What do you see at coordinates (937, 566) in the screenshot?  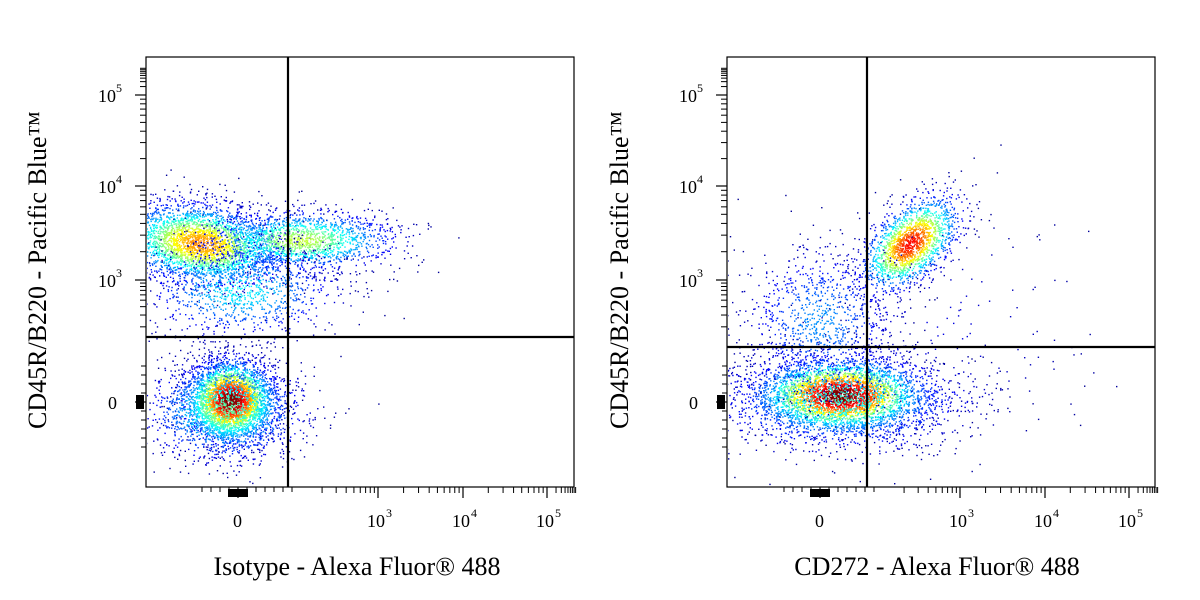 I see `x-axis-label: CD272 - Alexa Fluor® 488` at bounding box center [937, 566].